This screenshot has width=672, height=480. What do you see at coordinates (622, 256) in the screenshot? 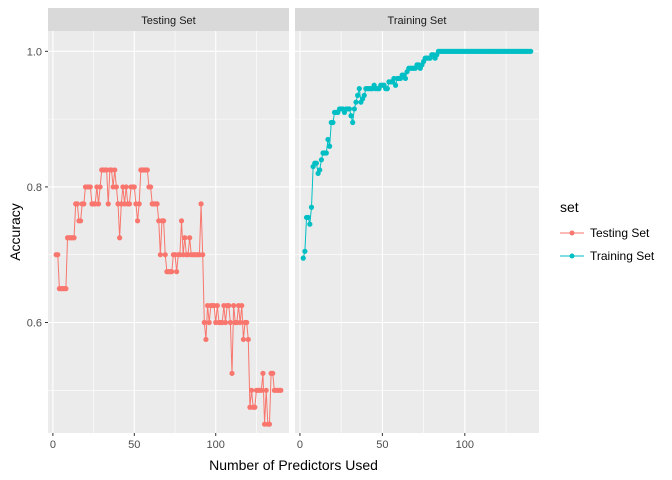
I see `legend-label: Training Set` at bounding box center [622, 256].